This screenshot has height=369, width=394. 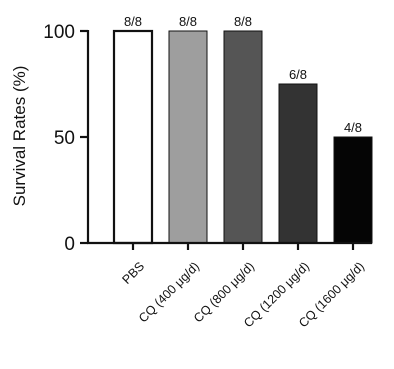 What do you see at coordinates (69, 244) in the screenshot?
I see `y-tick-label: 0` at bounding box center [69, 244].